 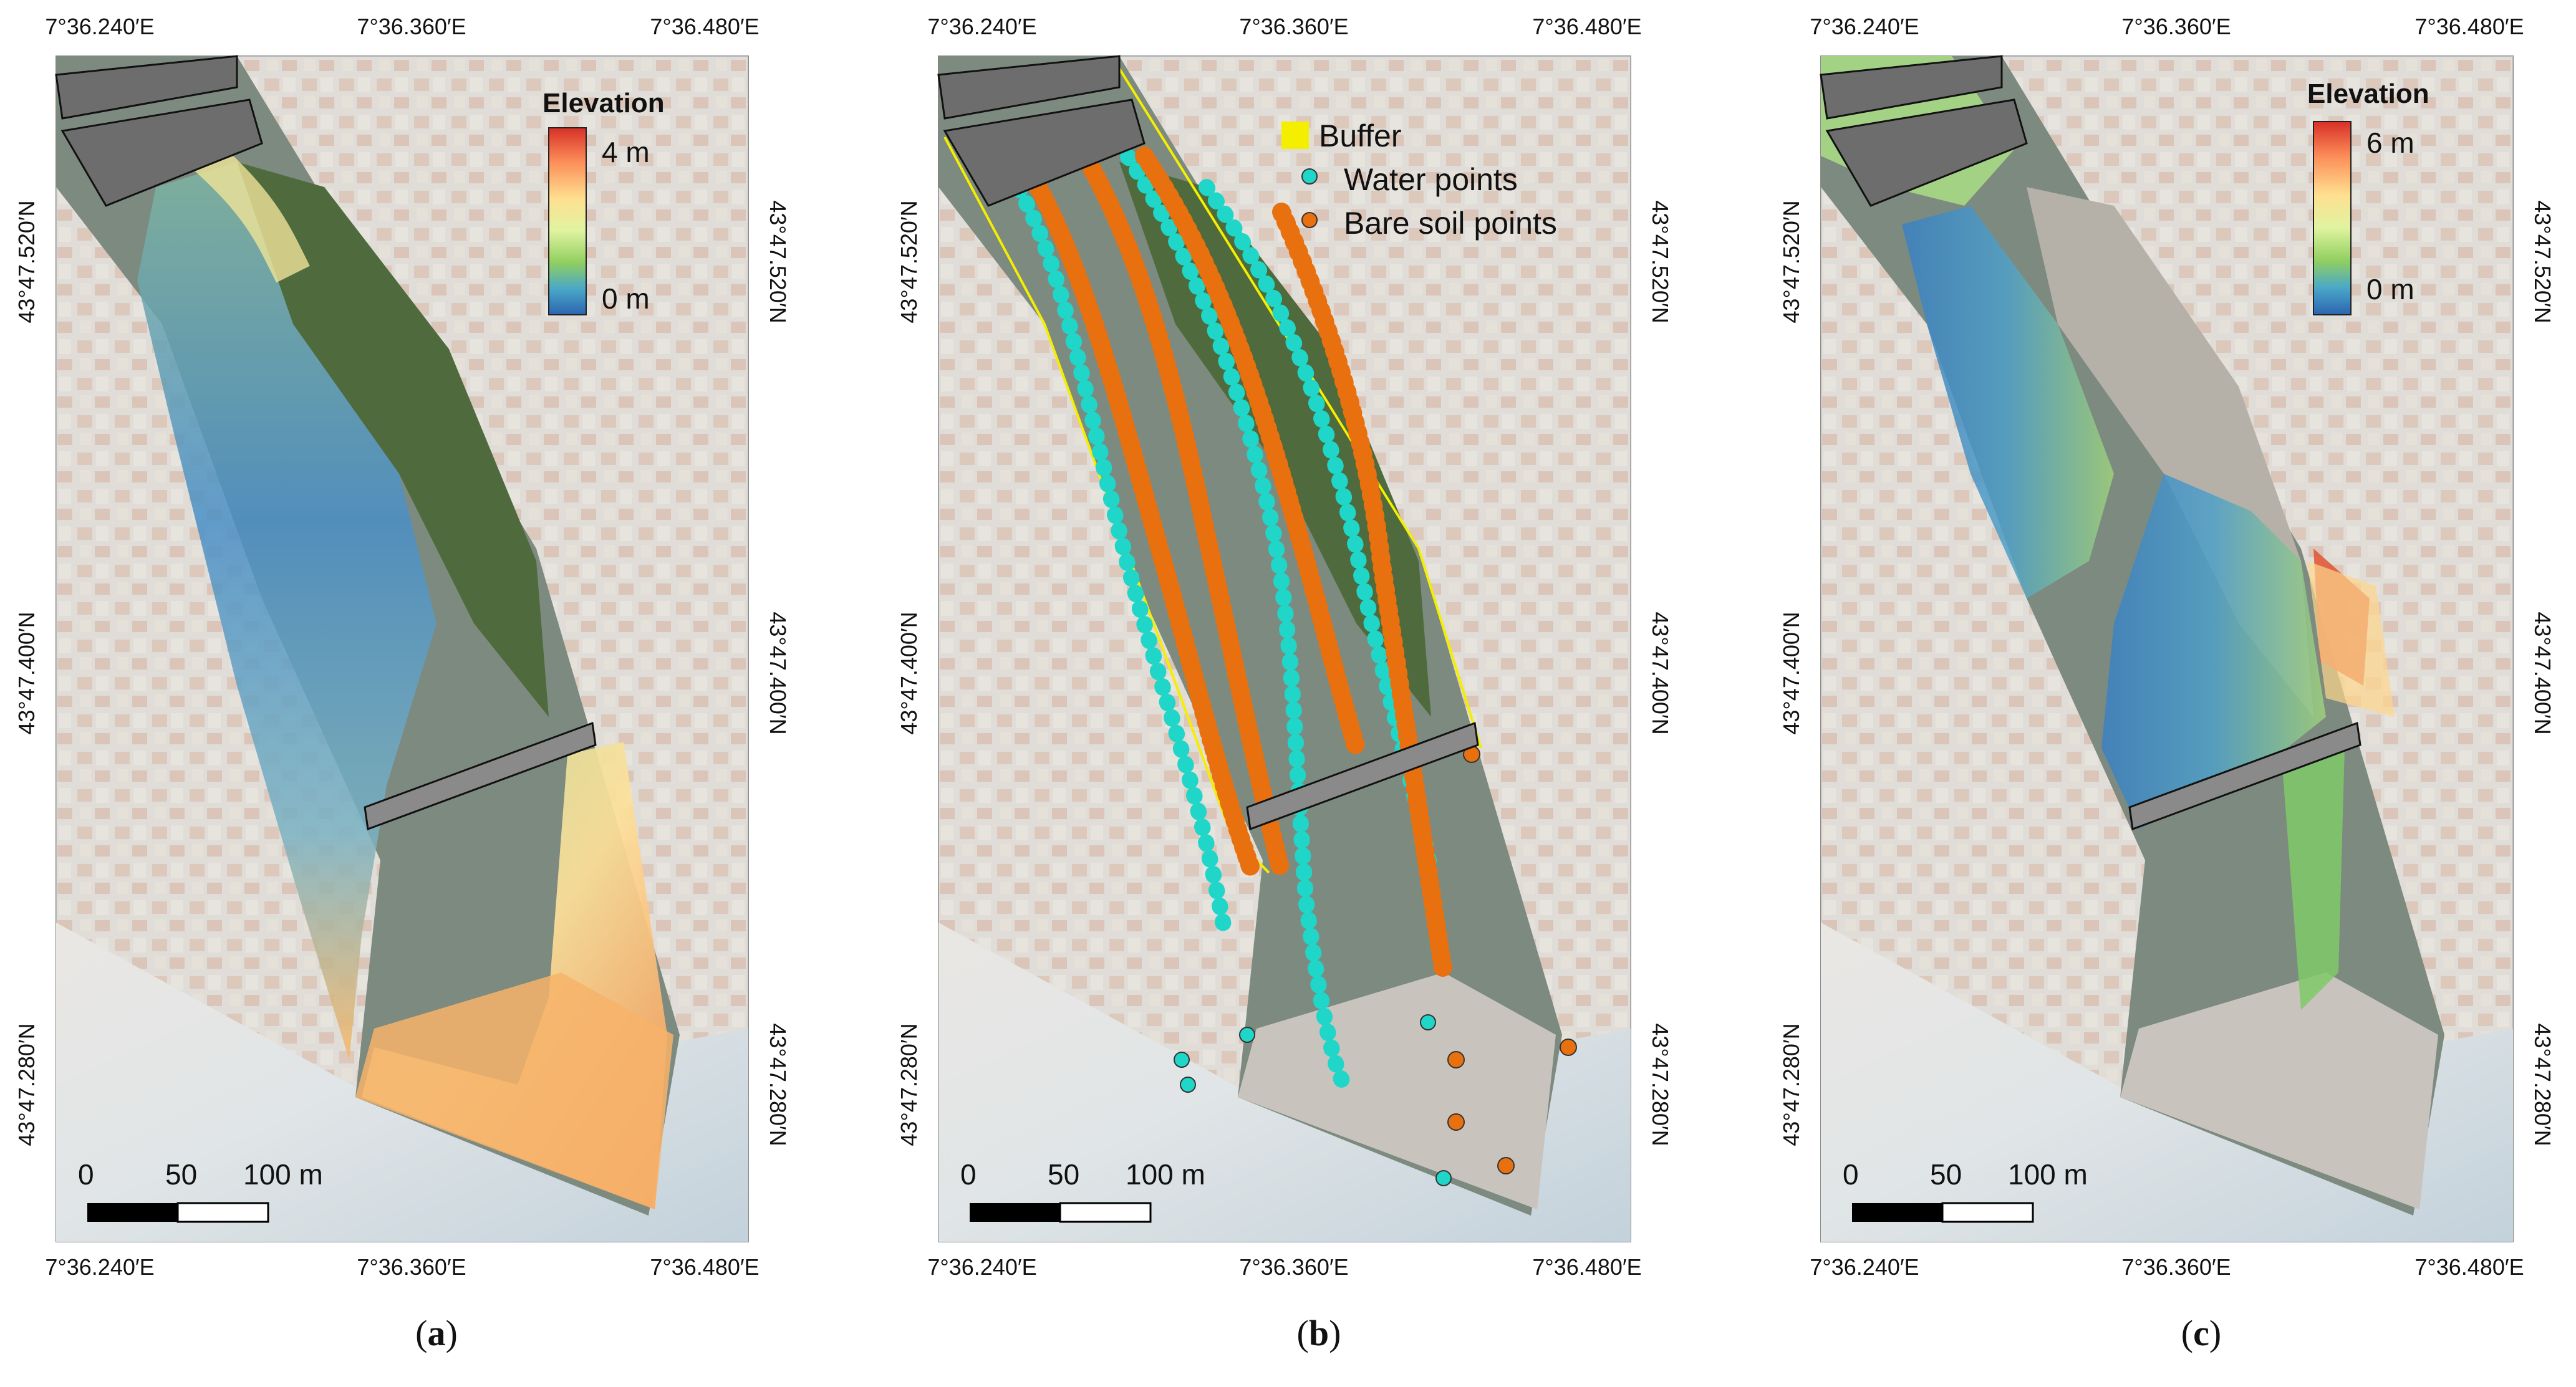 I want to click on legend-water-label: Water points, so click(x=1431, y=180).